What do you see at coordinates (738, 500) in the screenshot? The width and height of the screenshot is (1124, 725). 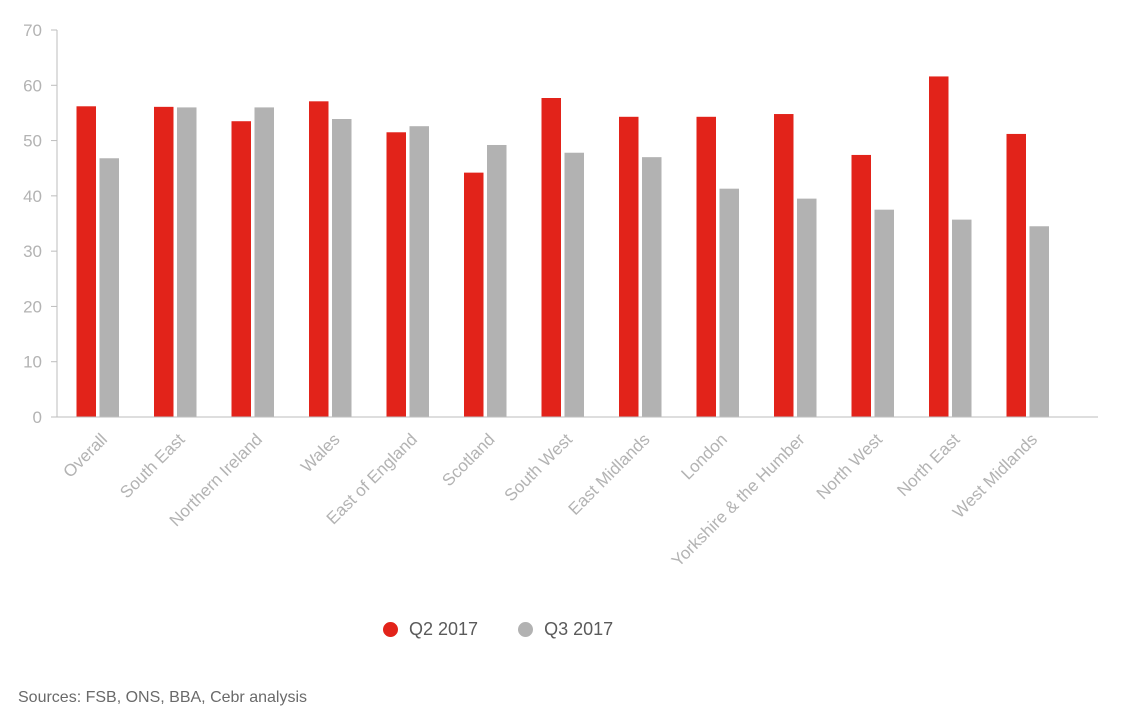 I see `x-category-label: Yorkshire & the Humber` at bounding box center [738, 500].